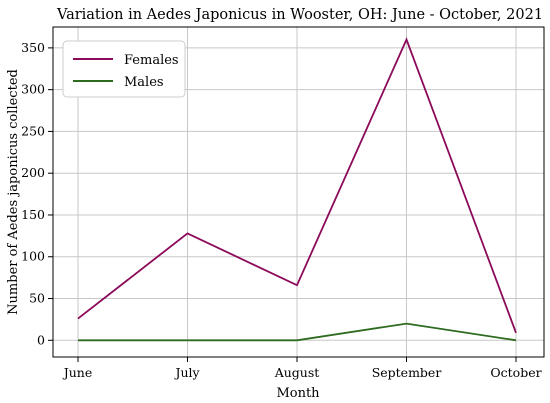  Describe the element at coordinates (41, 339) in the screenshot. I see `y-tick-label: 0` at that location.